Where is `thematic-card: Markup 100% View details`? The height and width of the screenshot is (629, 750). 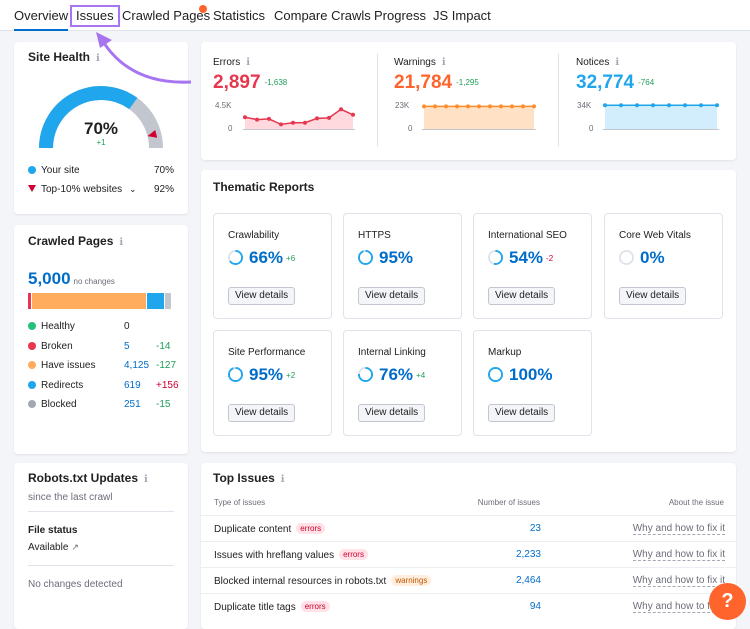
thematic-card: Markup 100% View details is located at coordinates (532, 383).